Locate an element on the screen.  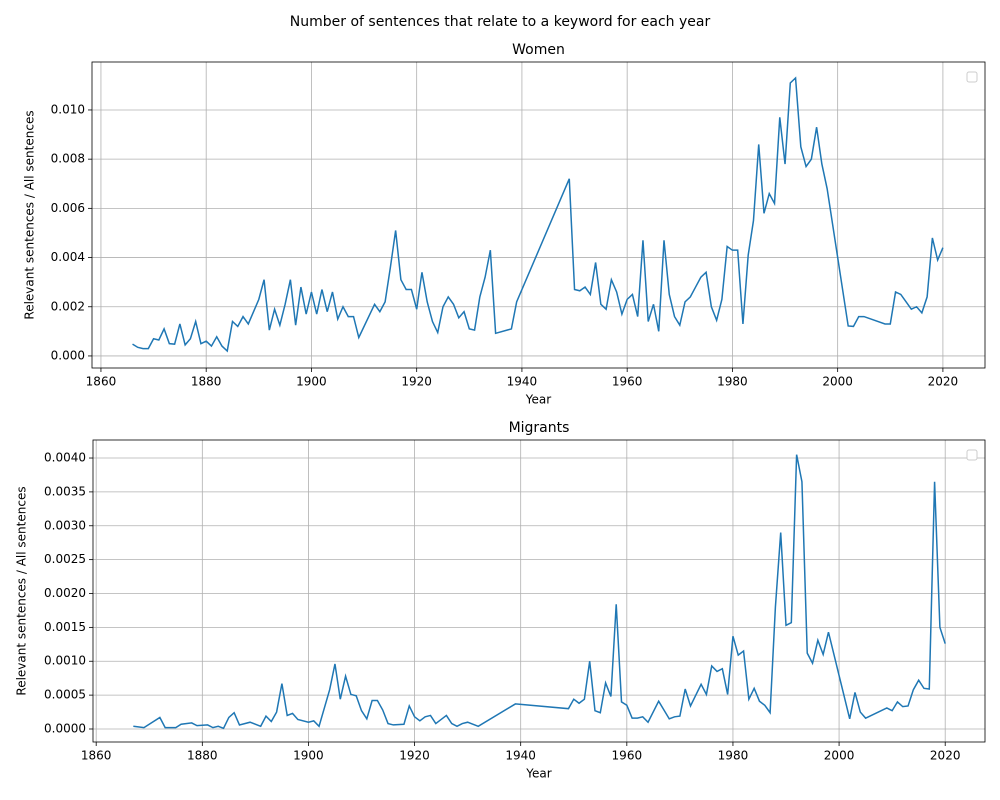
y-tick-label: 0.006 is located at coordinates (68, 208).